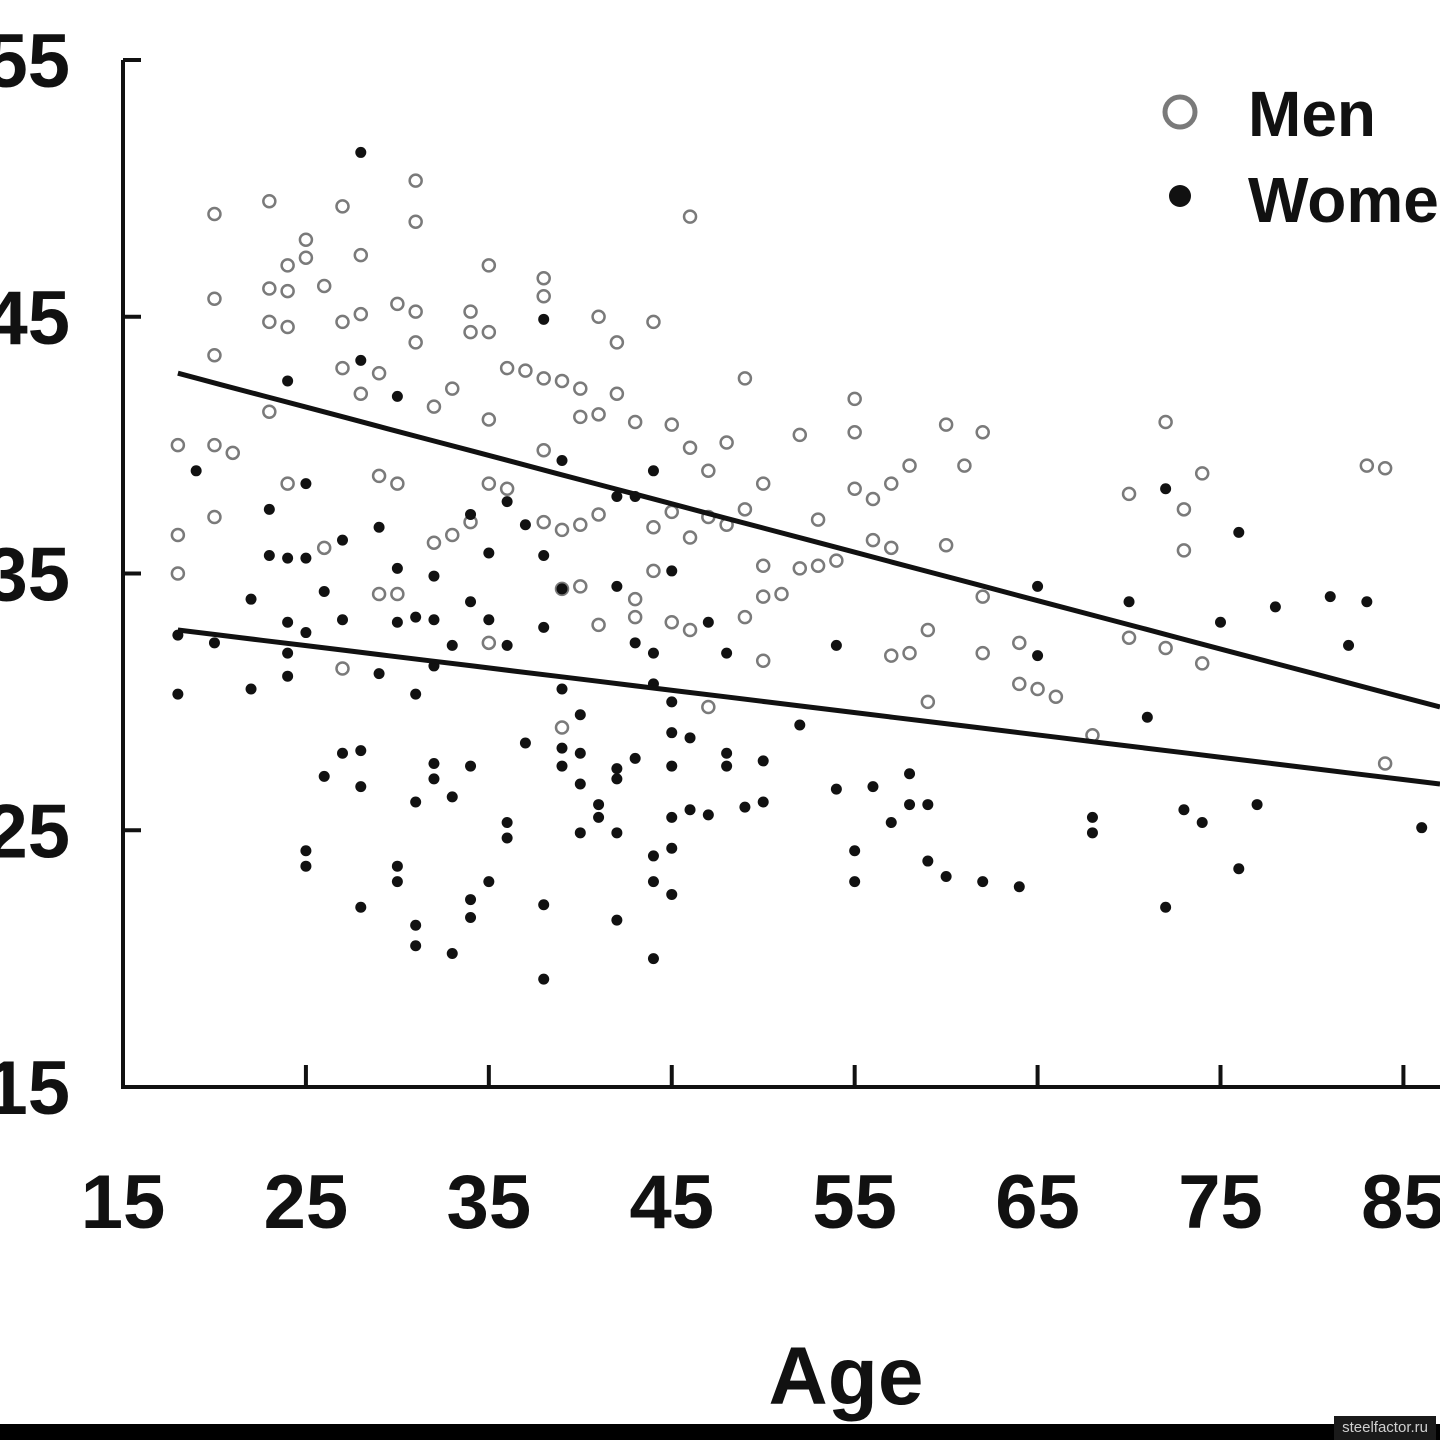 The image size is (1440, 1440). What do you see at coordinates (1385, 1428) in the screenshot?
I see `watermark: steelfactor.ru` at bounding box center [1385, 1428].